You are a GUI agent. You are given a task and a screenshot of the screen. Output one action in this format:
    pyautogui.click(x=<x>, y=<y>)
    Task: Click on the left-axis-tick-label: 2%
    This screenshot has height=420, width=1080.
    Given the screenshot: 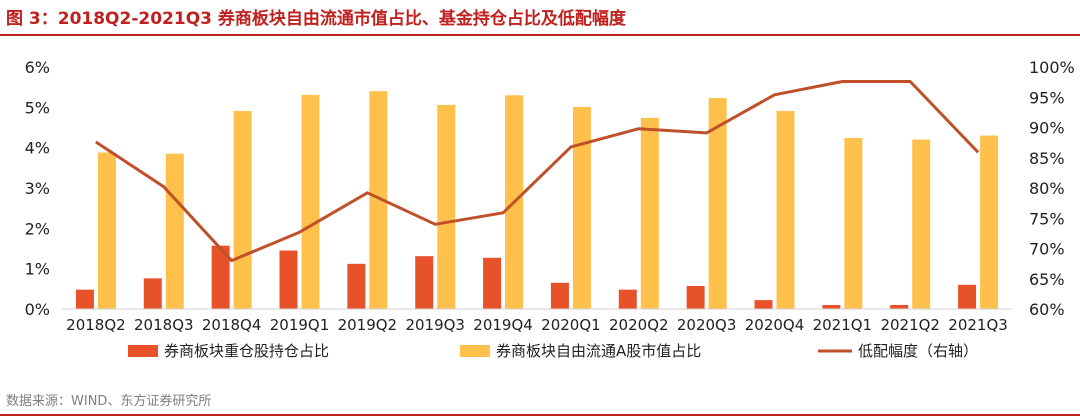 What is the action you would take?
    pyautogui.click(x=37, y=228)
    